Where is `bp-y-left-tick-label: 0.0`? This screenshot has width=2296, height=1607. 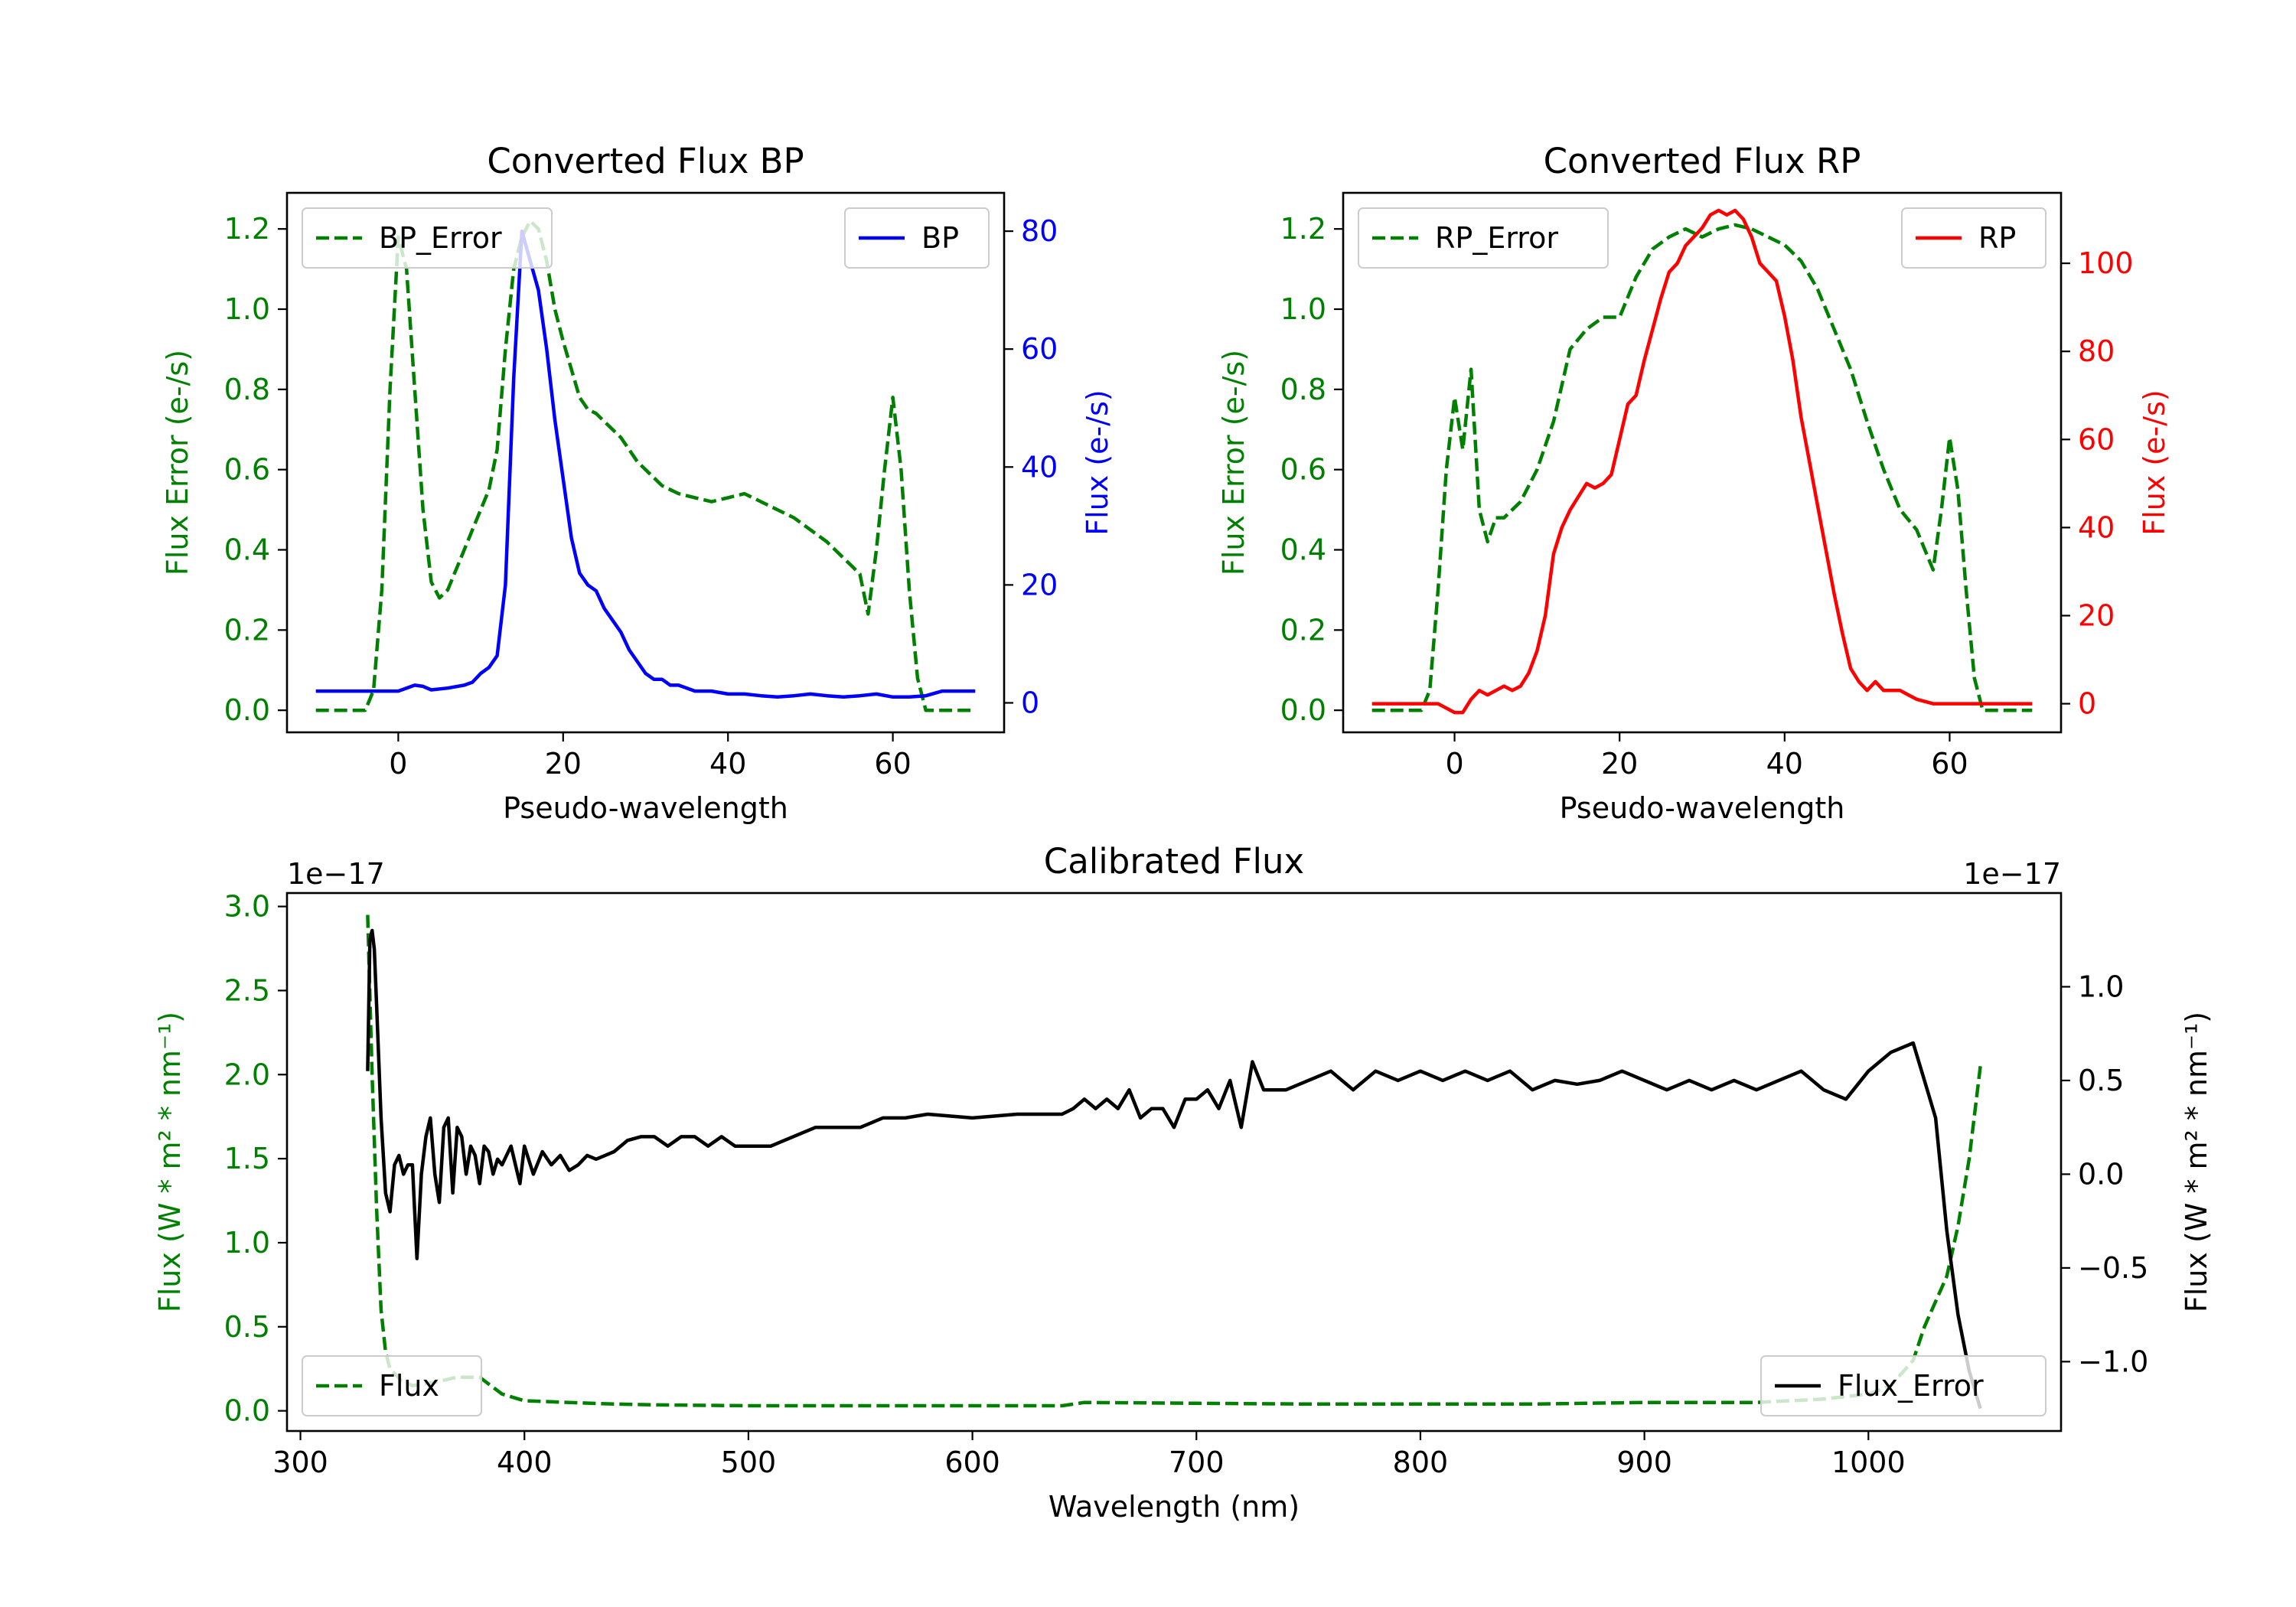 bp-y-left-tick-label: 0.0 is located at coordinates (247, 710).